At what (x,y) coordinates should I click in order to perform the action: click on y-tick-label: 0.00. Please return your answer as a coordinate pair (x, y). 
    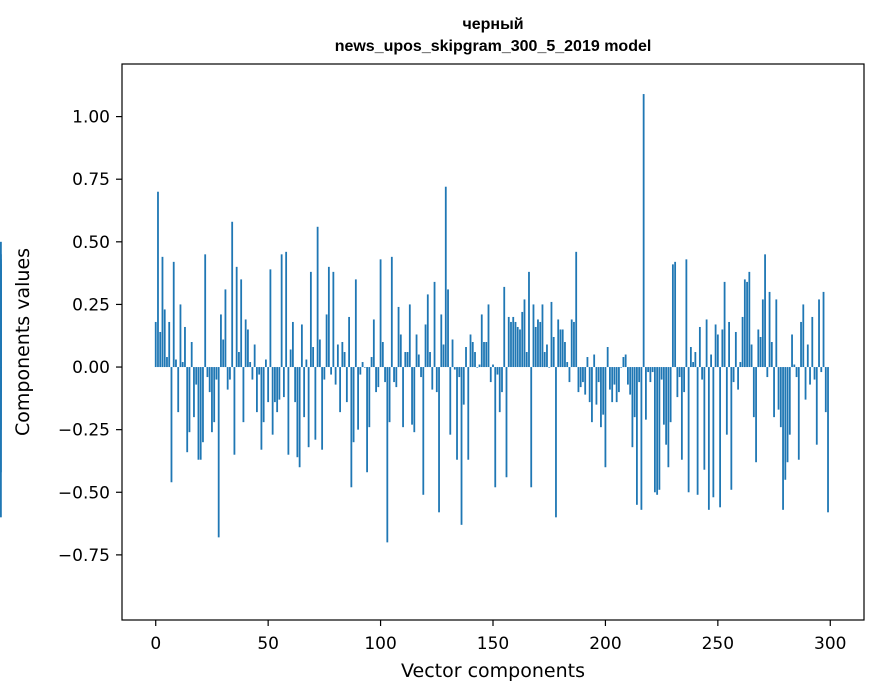
    Looking at the image, I should click on (91, 368).